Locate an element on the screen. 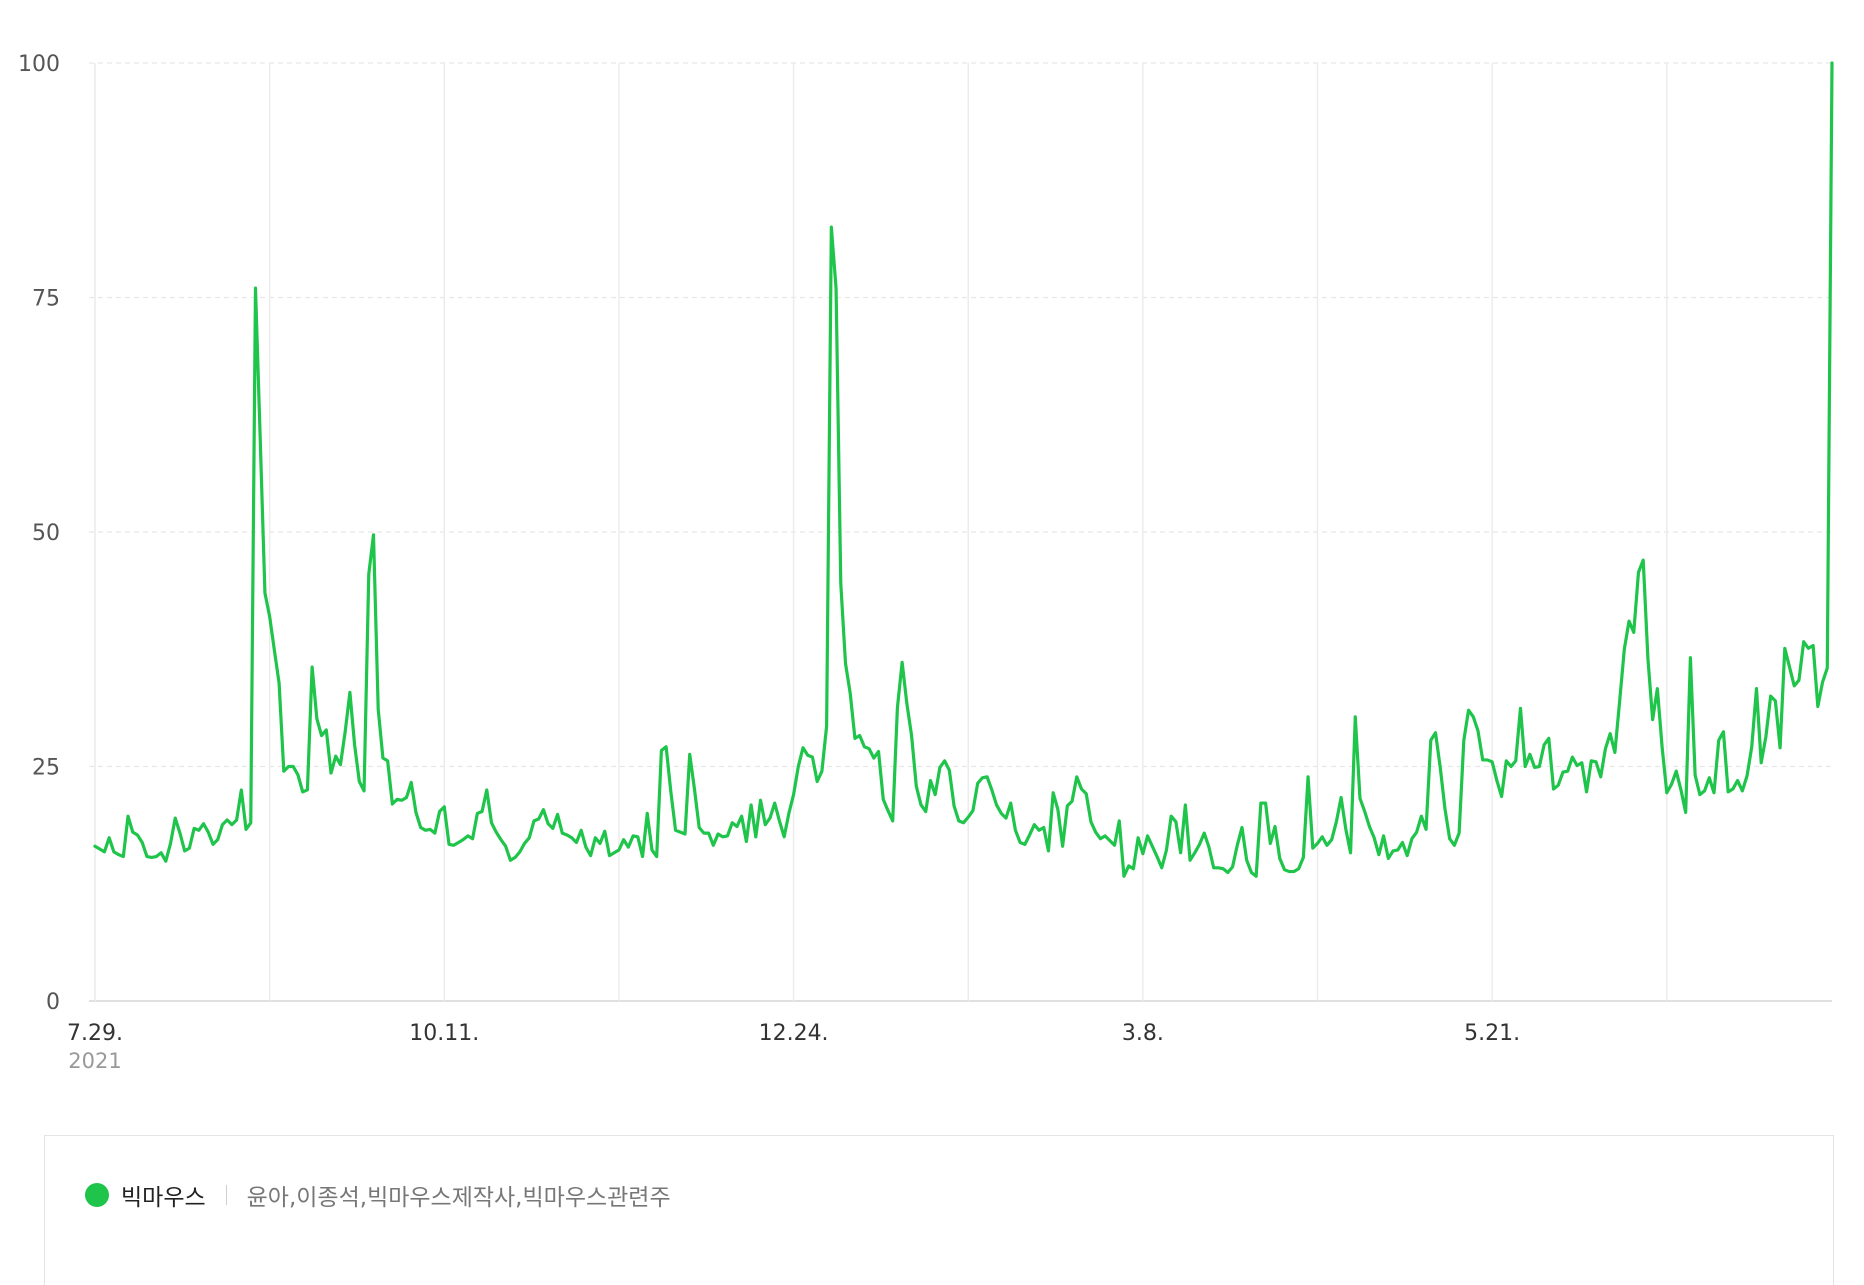  x-axis-ticks: 7.29. 2021 10.11. 12.24. 3.8. 5.21. is located at coordinates (793, 1047).